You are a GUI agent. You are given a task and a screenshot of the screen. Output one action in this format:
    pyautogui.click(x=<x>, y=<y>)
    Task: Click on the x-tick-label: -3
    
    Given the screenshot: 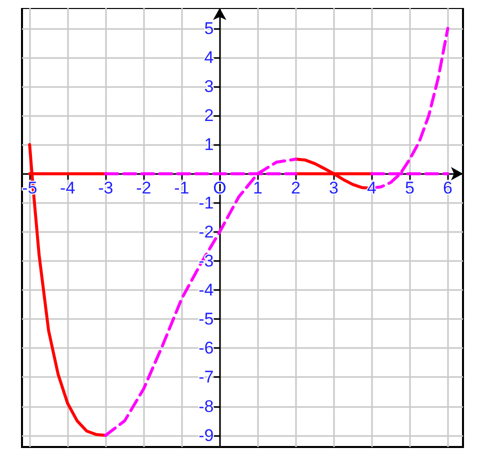 What is the action you would take?
    pyautogui.click(x=106, y=188)
    